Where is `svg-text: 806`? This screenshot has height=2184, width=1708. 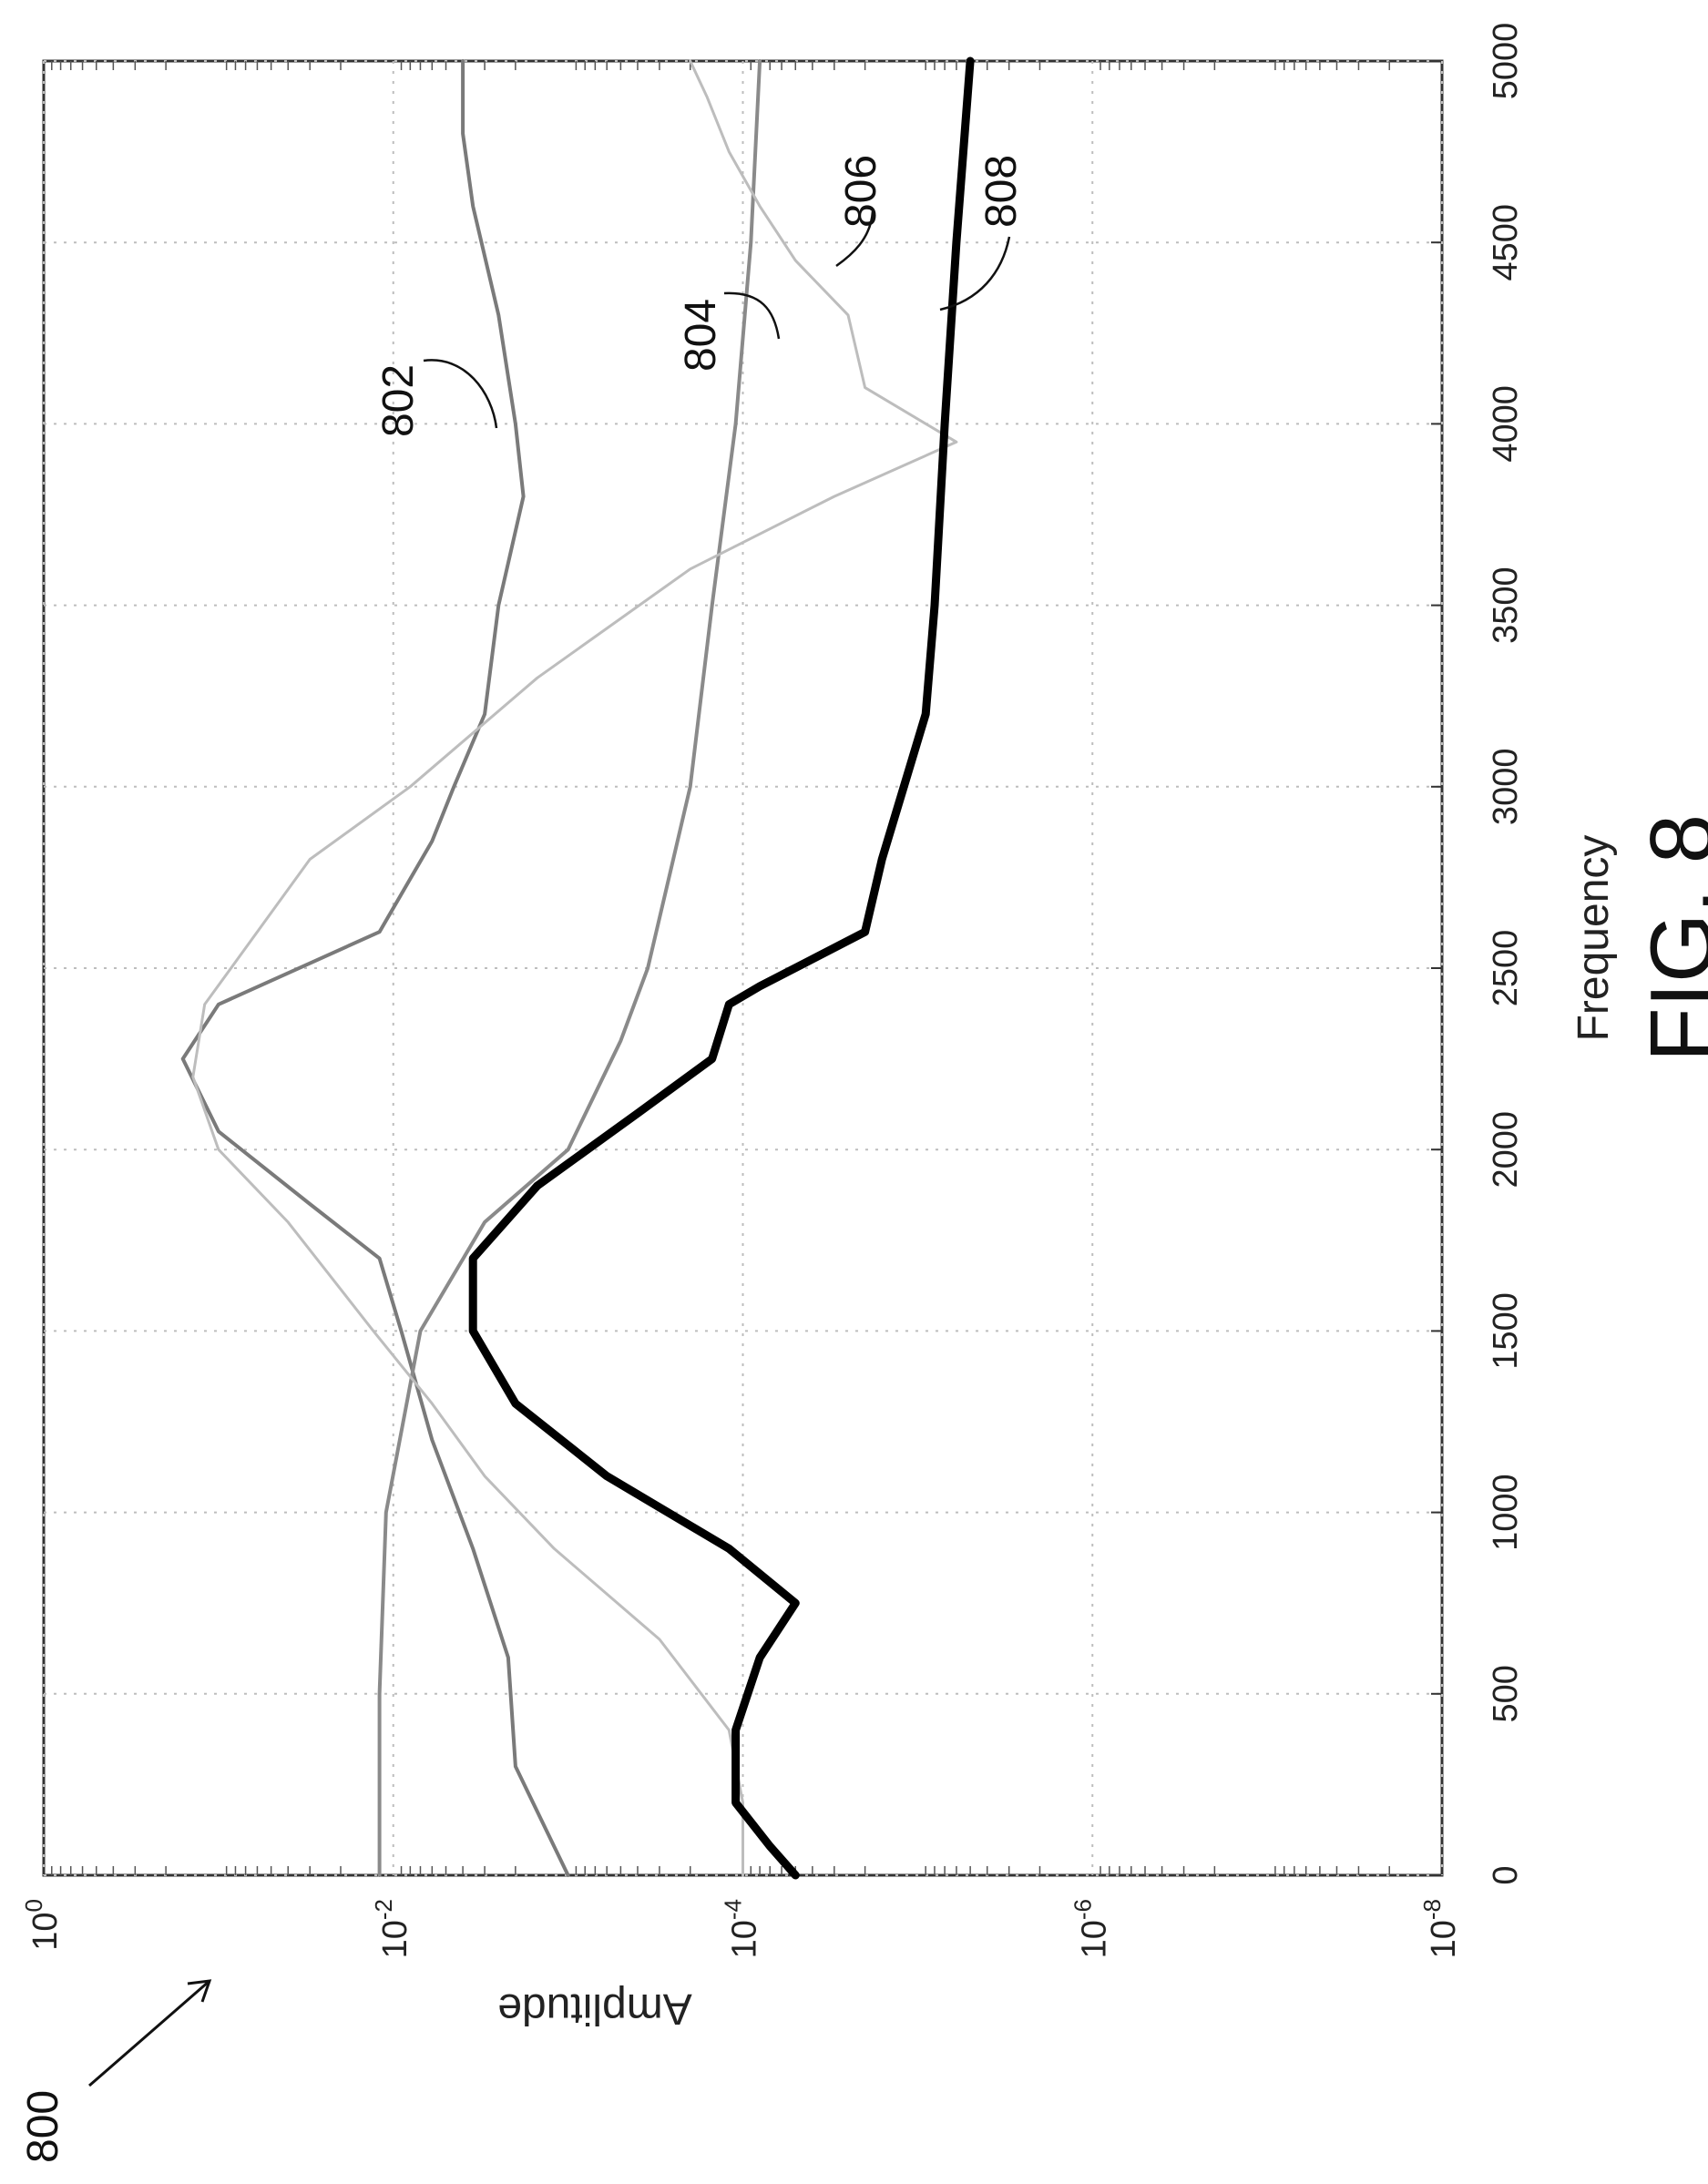 svg-text: 806 is located at coordinates (861, 192).